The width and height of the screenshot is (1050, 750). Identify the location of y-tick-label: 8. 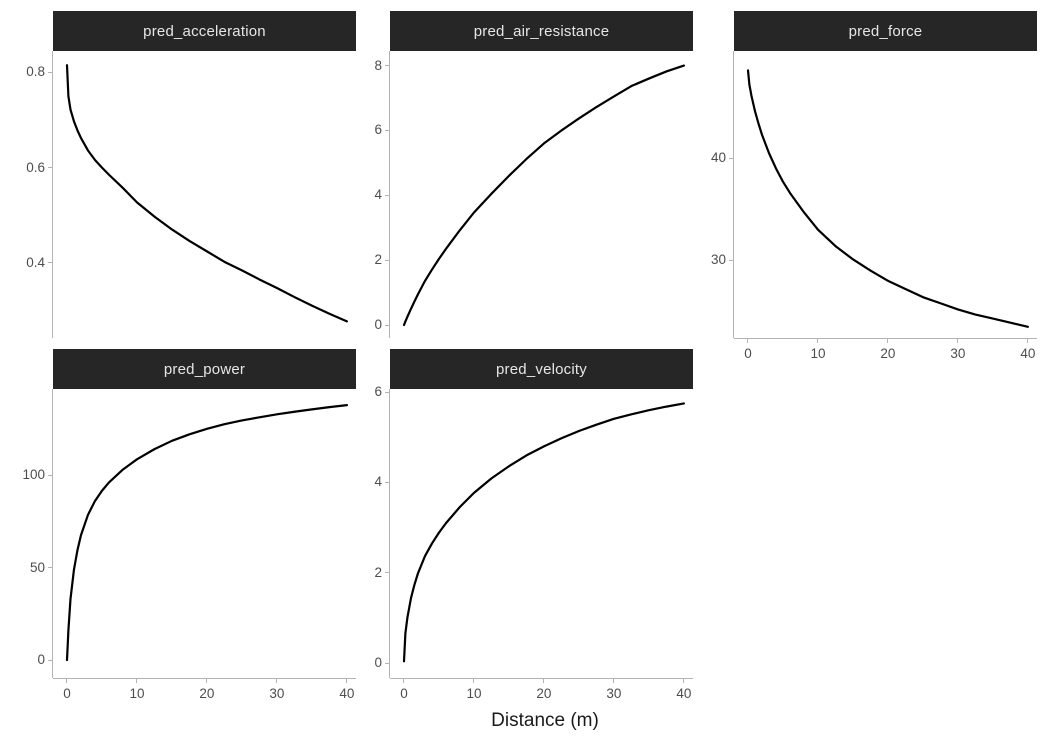
(378, 65).